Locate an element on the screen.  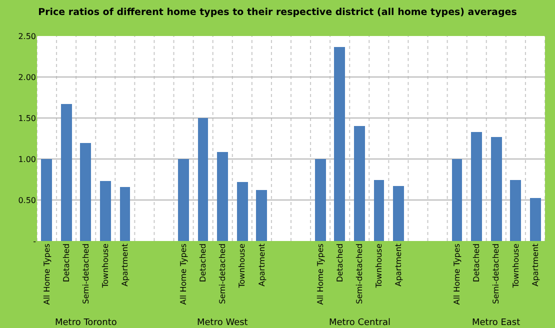
text: Metro East is located at coordinates (496, 323).